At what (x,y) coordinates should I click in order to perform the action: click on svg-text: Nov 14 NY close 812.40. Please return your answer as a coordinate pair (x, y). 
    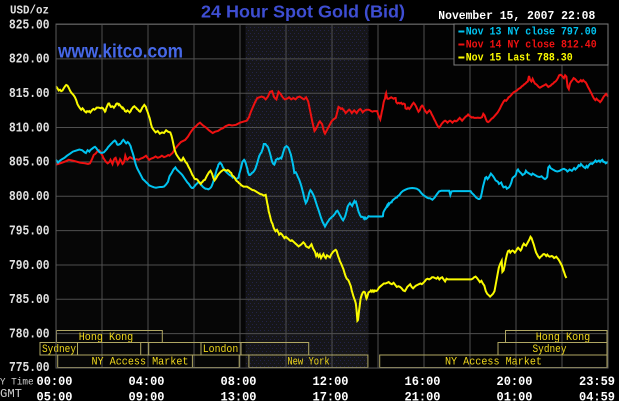
    Looking at the image, I should click on (531, 46).